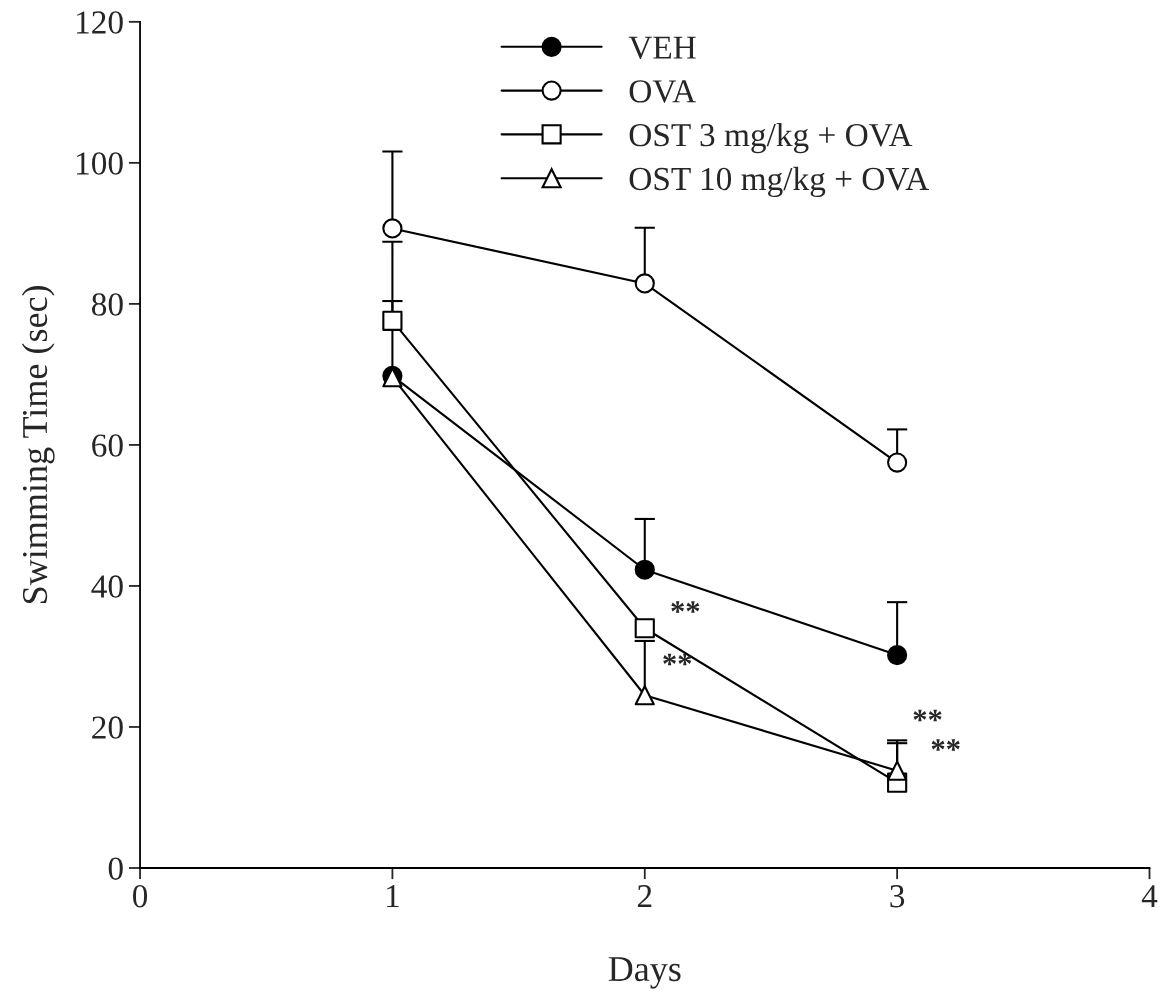  What do you see at coordinates (393, 896) in the screenshot?
I see `x-tick-label: 1` at bounding box center [393, 896].